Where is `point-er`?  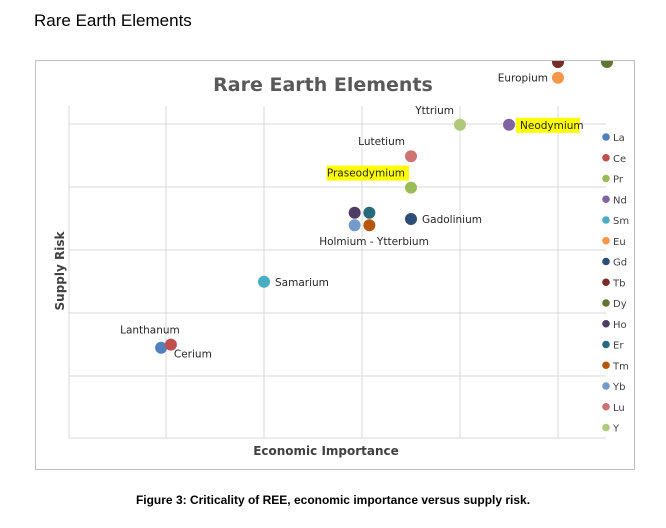 point-er is located at coordinates (369, 212).